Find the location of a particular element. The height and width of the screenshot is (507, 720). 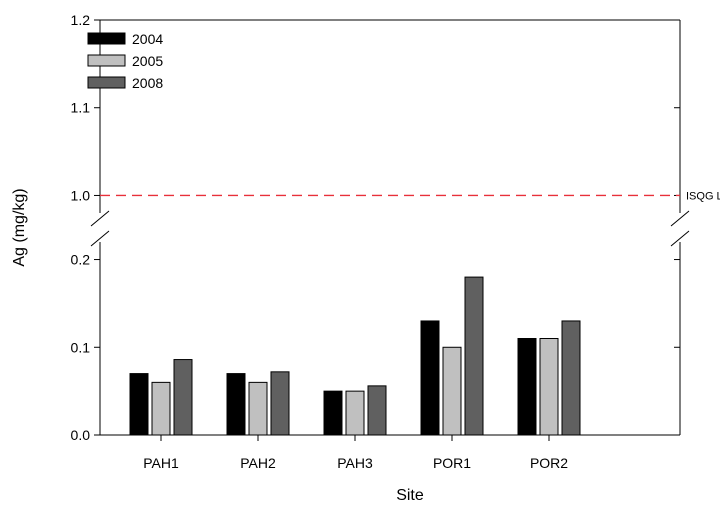

reference-line-group: ISQG Low is located at coordinates (410, 196).